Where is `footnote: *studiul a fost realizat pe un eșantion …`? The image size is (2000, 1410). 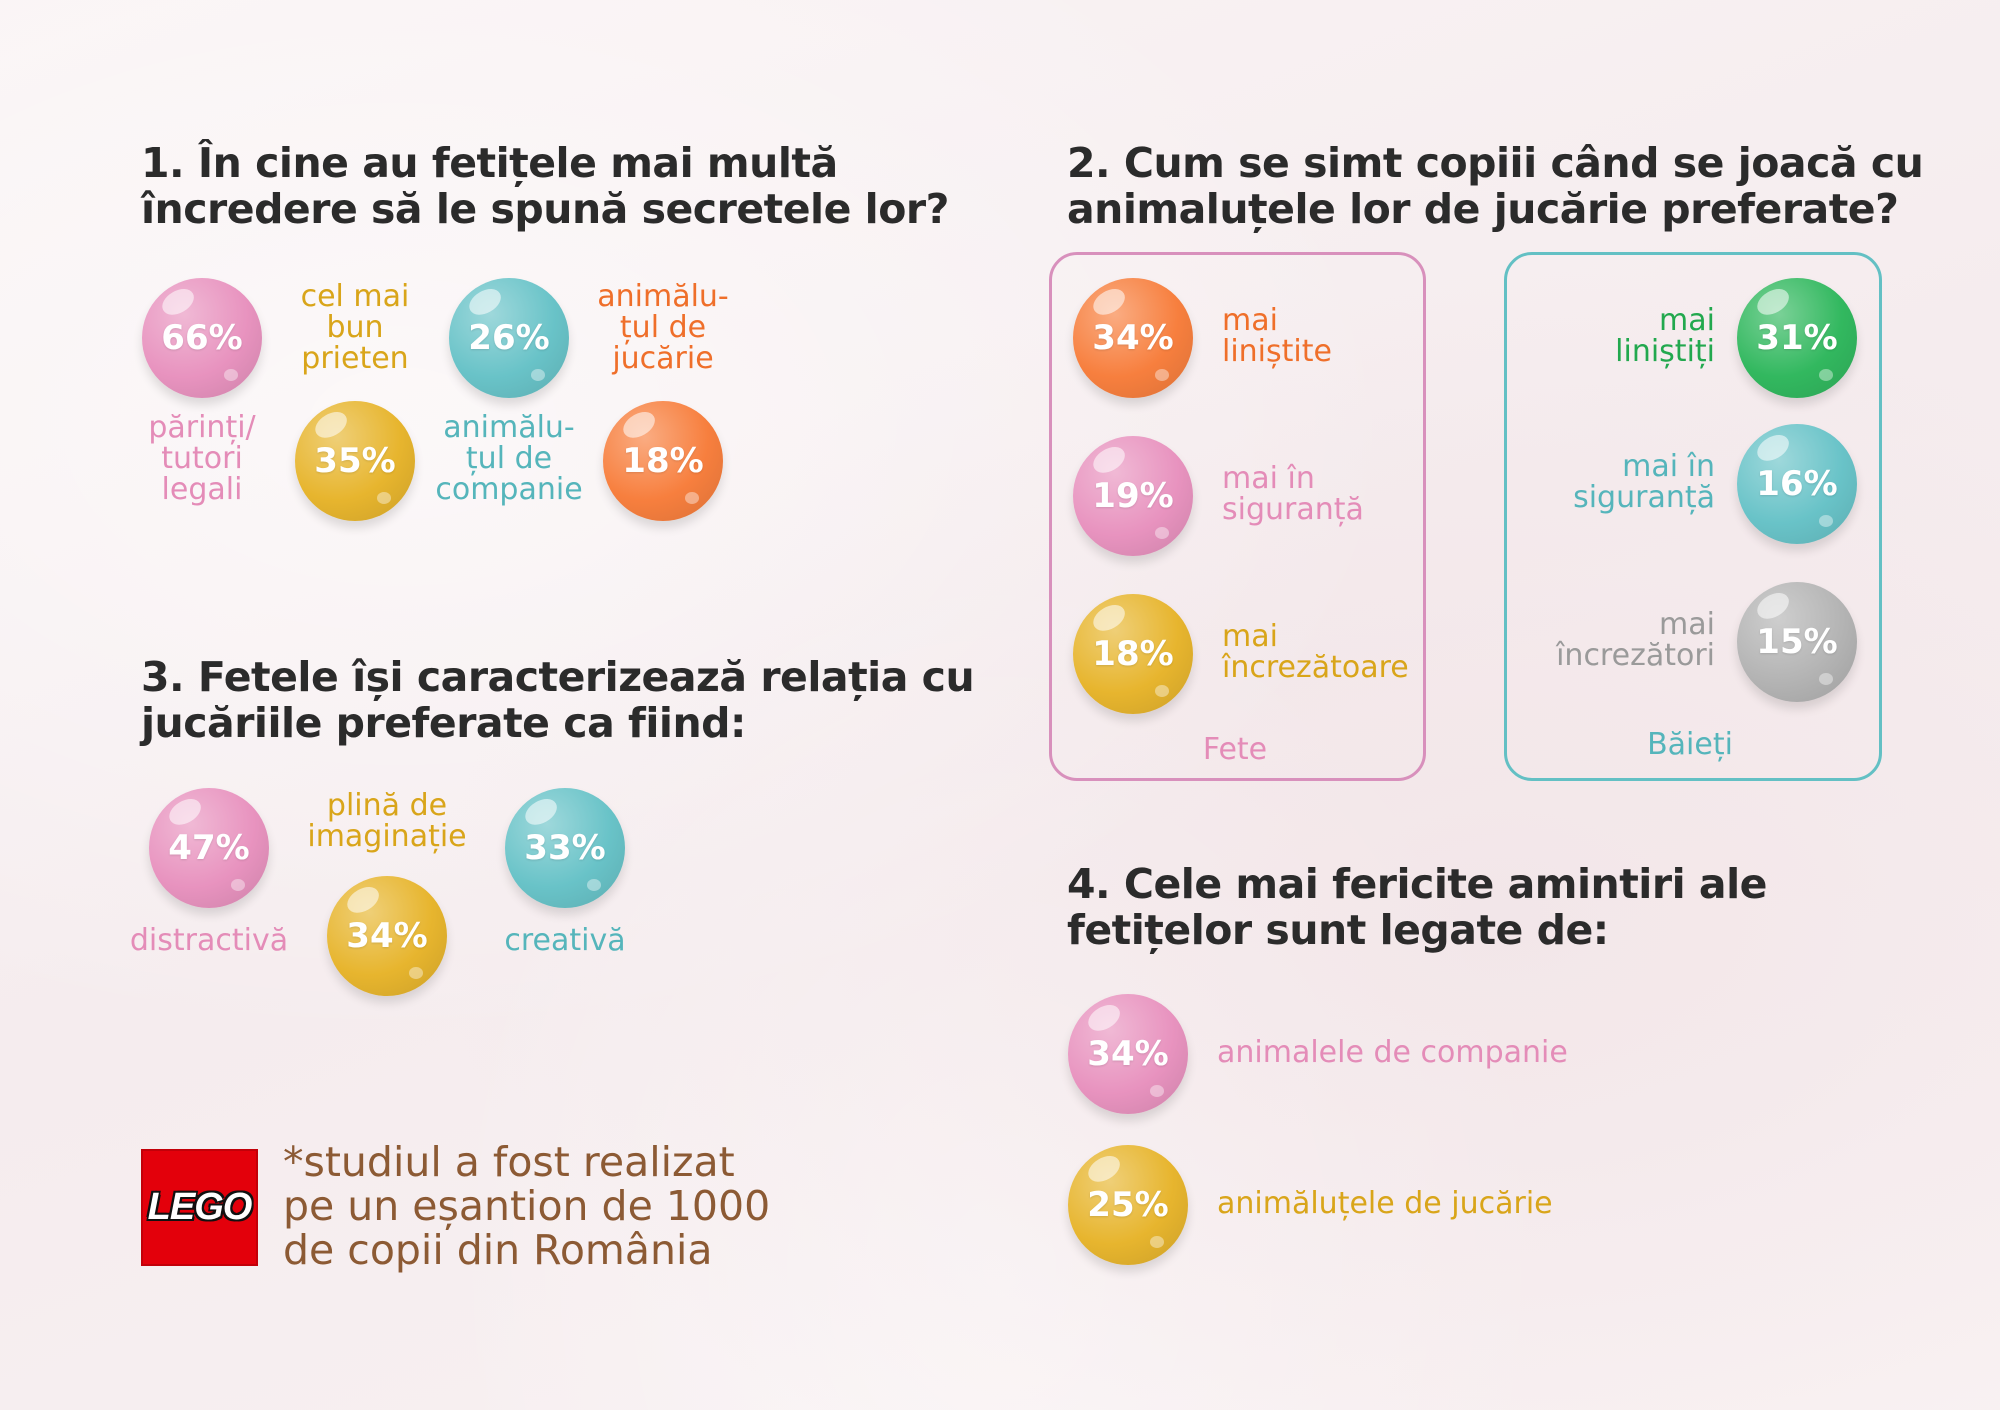 footnote: *studiul a fost realizat pe un eșantion … is located at coordinates (527, 1206).